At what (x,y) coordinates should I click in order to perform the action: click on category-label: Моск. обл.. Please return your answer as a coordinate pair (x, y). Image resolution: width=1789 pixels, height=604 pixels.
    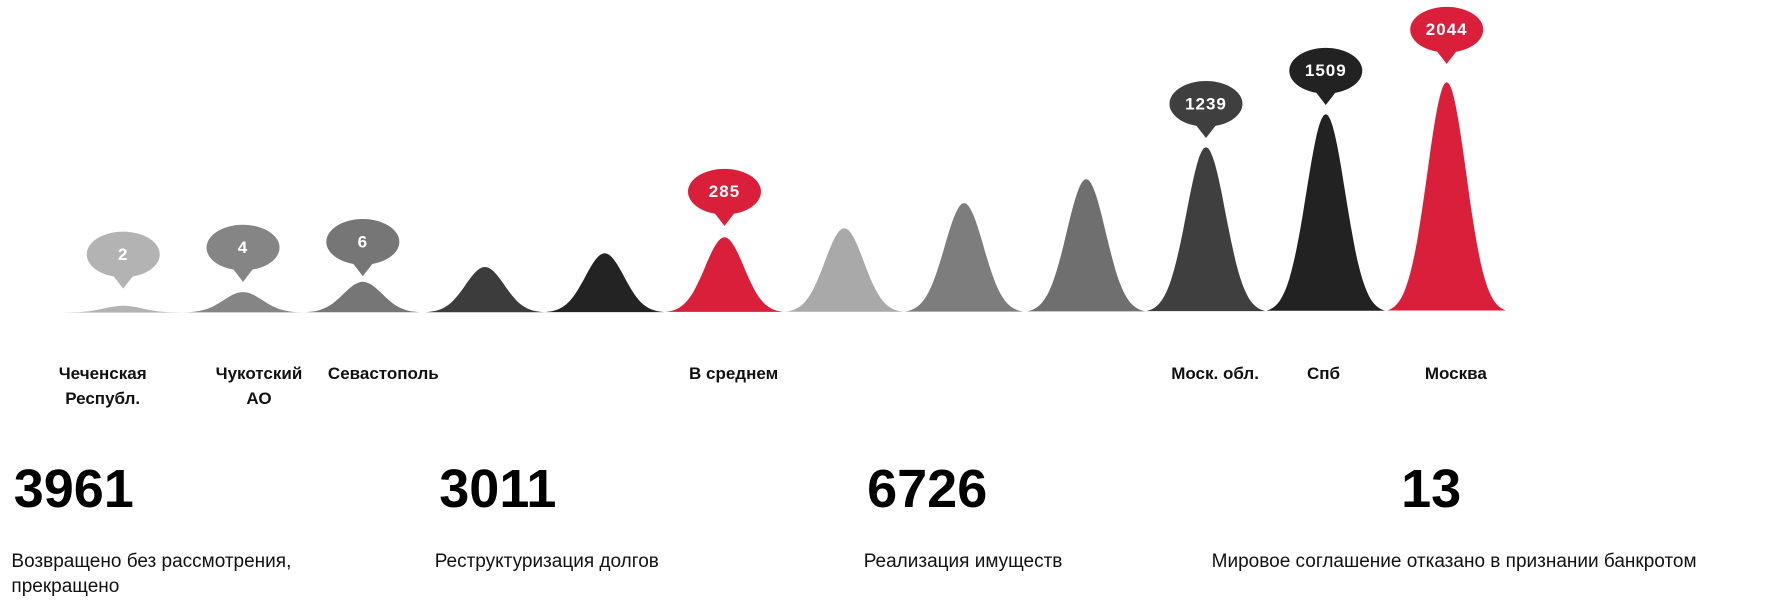
    Looking at the image, I should click on (1215, 373).